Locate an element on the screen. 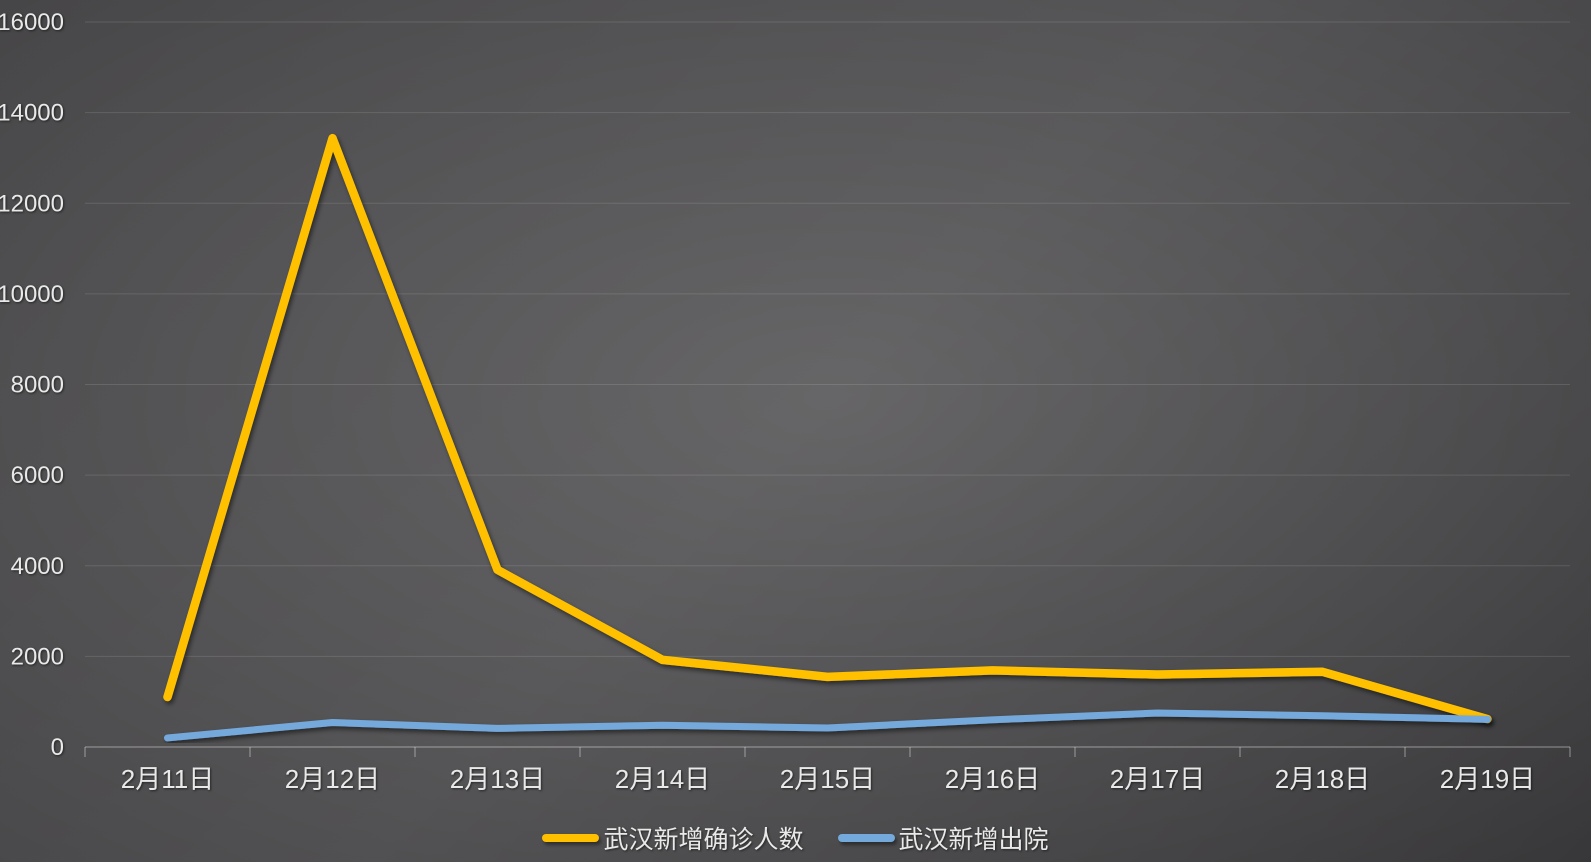 Image resolution: width=1591 pixels, height=862 pixels. y-axis-tick-label: 8000 is located at coordinates (37, 385).